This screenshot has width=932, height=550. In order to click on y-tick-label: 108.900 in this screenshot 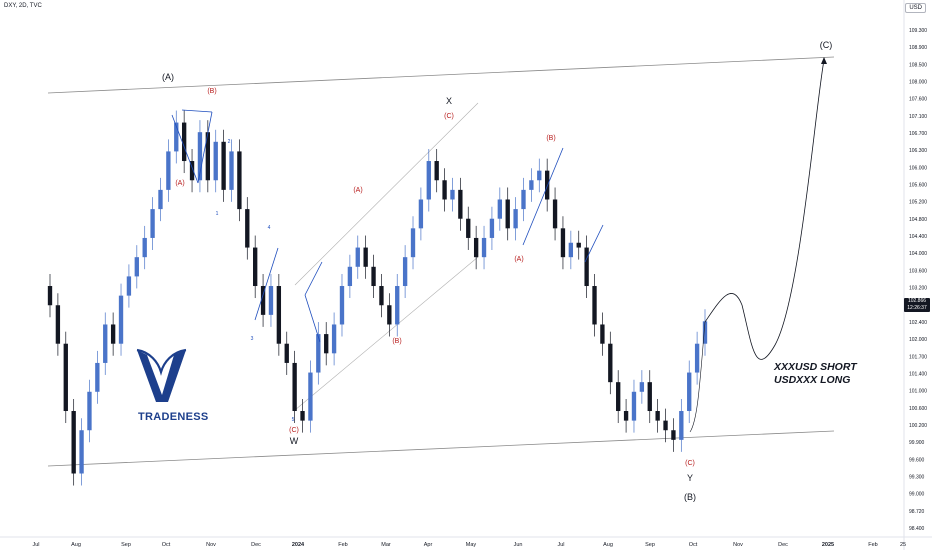, I will do `click(918, 48)`.